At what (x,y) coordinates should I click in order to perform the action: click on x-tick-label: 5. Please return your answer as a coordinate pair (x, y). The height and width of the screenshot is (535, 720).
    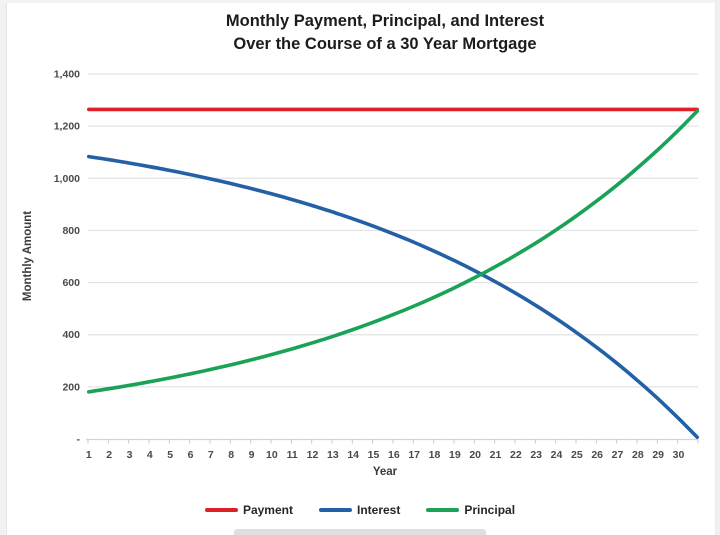
    Looking at the image, I should click on (170, 455).